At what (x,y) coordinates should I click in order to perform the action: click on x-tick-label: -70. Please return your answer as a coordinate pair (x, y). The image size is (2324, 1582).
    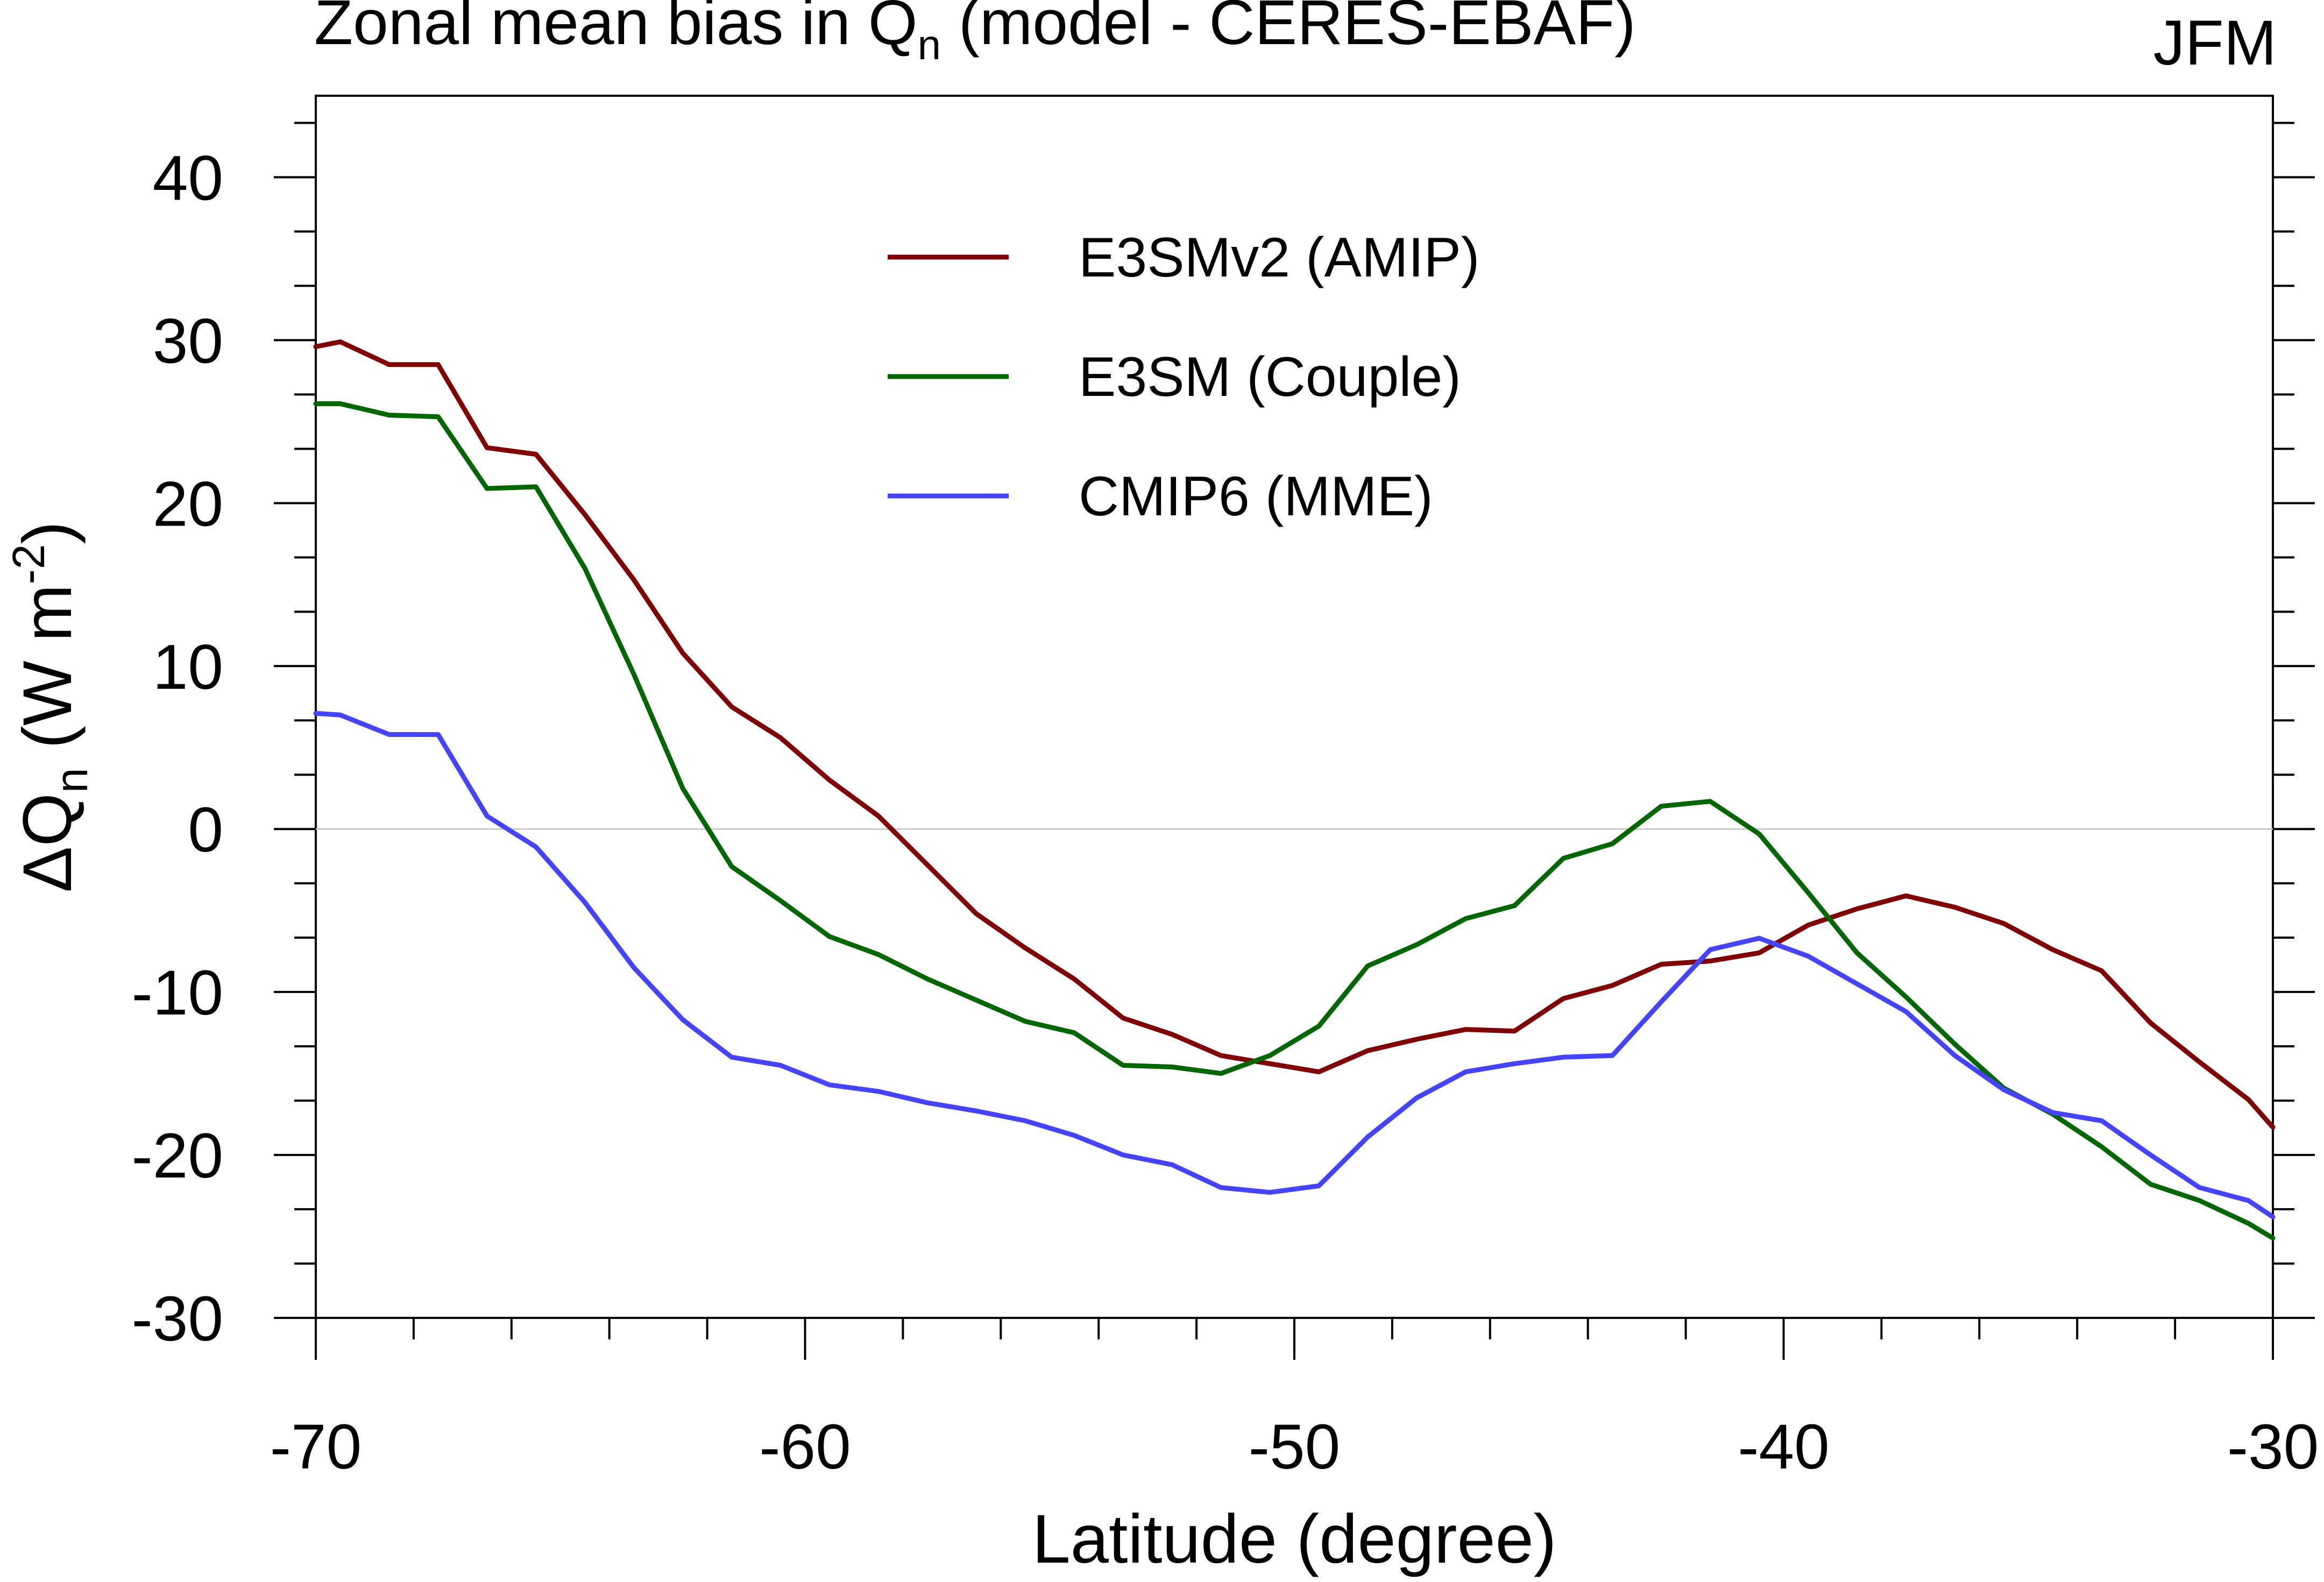
    Looking at the image, I should click on (316, 1446).